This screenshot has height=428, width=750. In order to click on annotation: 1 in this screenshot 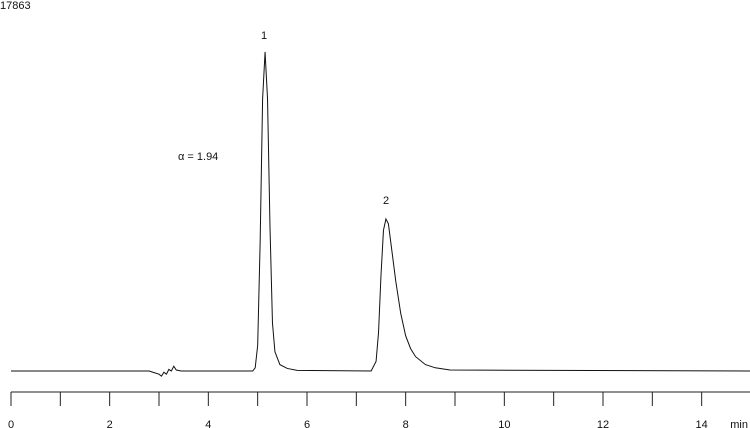, I will do `click(264, 36)`.